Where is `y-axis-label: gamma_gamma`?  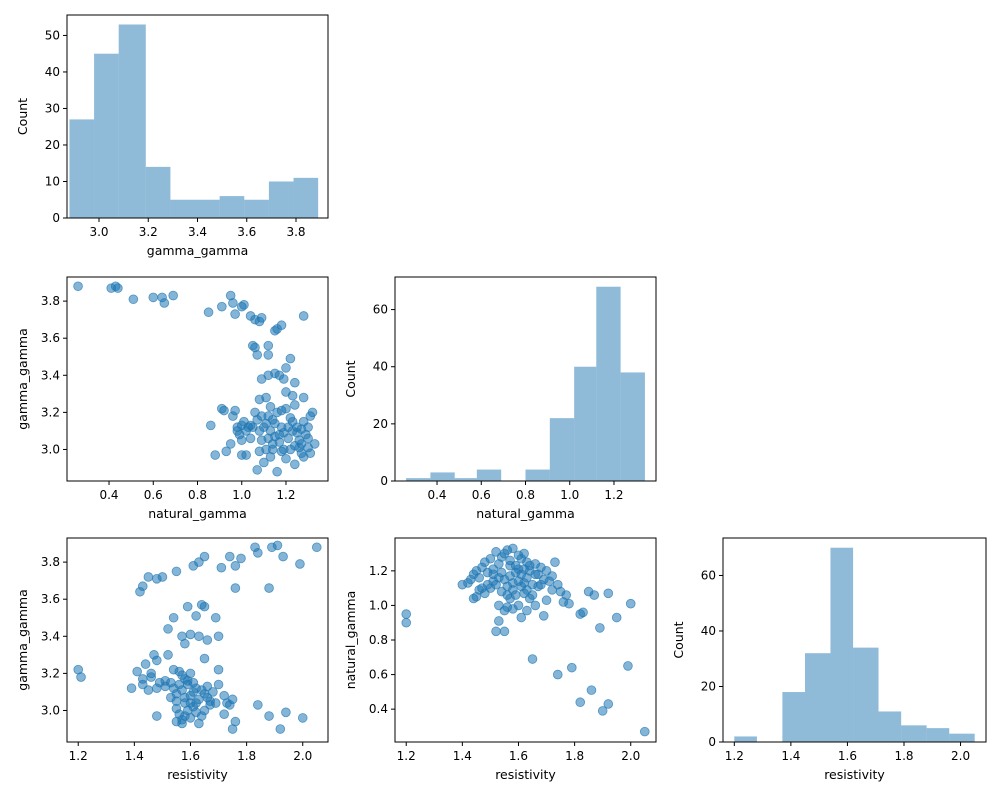
y-axis-label: gamma_gamma is located at coordinates (22, 378).